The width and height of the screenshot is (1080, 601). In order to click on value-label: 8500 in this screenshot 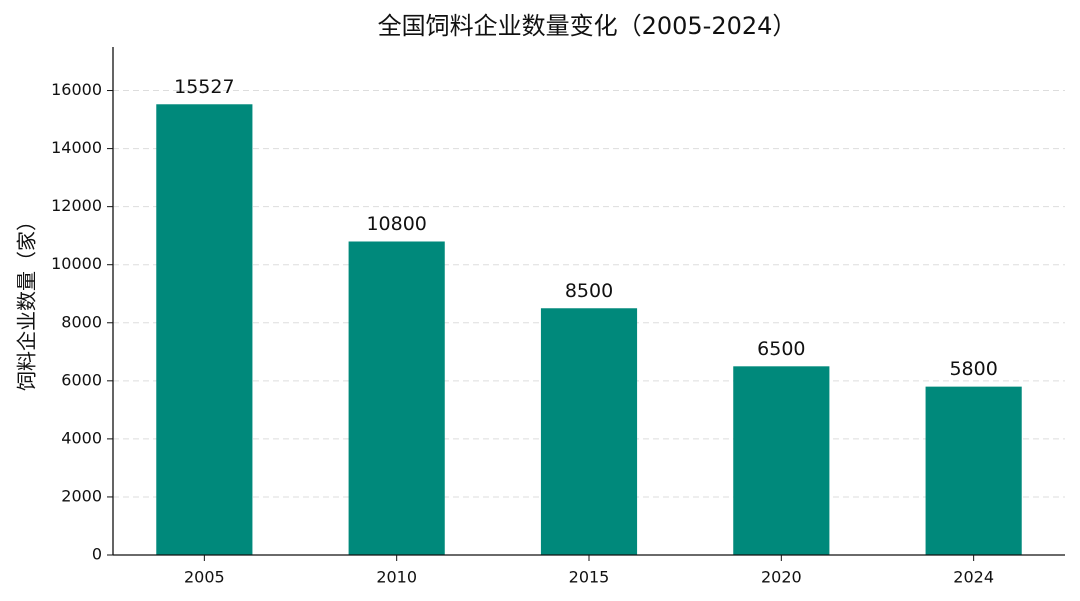, I will do `click(589, 291)`.